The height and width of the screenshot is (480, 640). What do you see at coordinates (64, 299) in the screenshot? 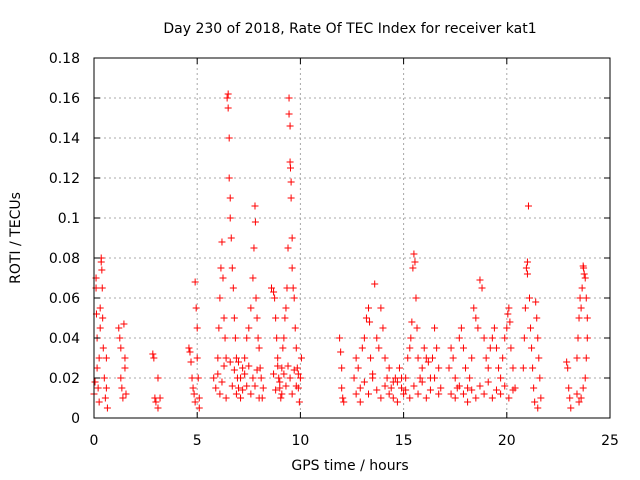
I see `y-tick-label: 0.06` at bounding box center [64, 299].